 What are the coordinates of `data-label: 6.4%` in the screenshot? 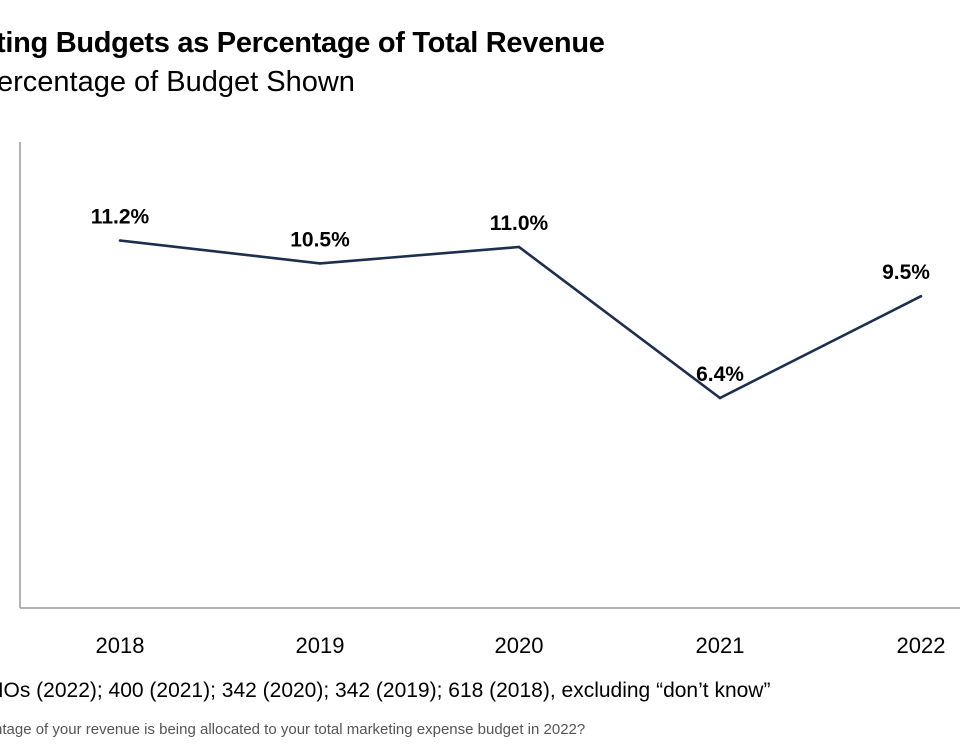 It's located at (720, 374).